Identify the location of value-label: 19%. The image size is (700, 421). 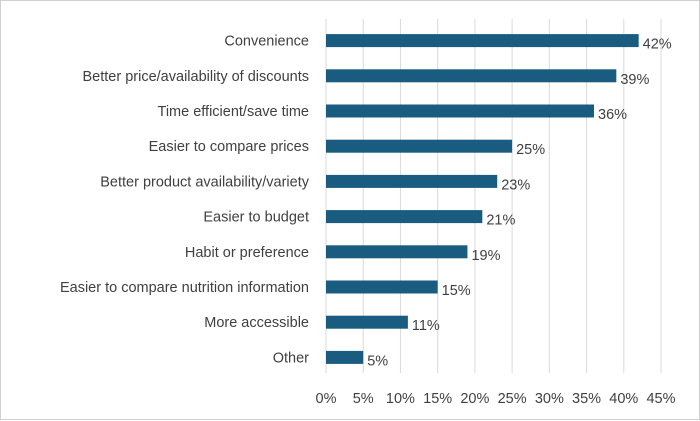
(485, 256).